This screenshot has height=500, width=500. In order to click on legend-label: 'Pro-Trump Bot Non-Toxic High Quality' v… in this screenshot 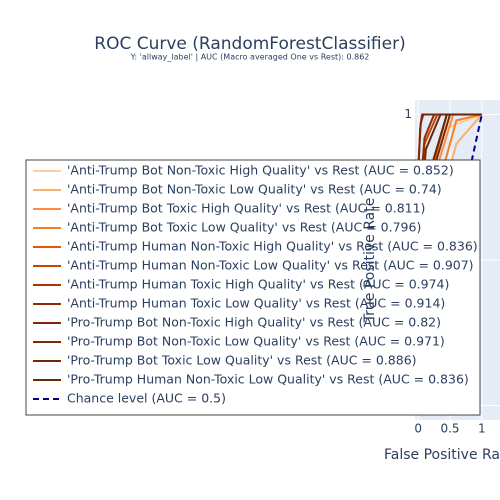, I will do `click(254, 322)`.